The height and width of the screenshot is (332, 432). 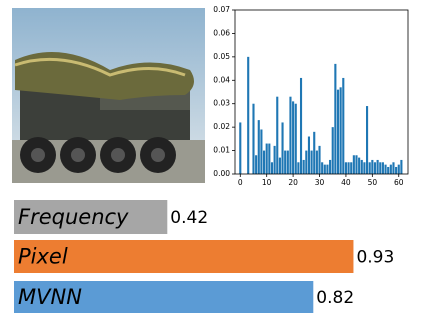 I want to click on y-tick-label: 0.04, so click(x=221, y=79).